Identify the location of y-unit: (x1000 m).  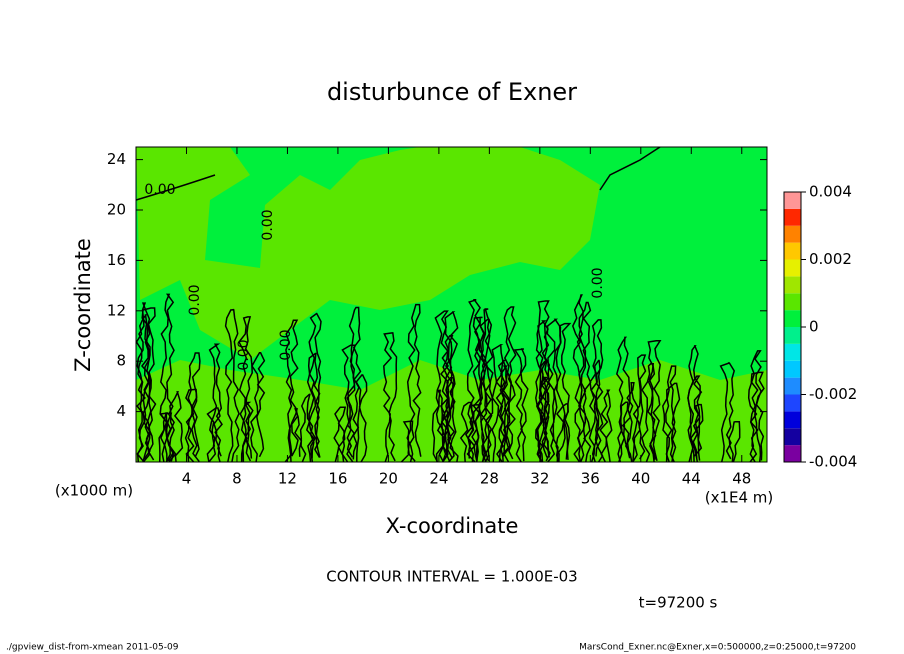
(94, 491).